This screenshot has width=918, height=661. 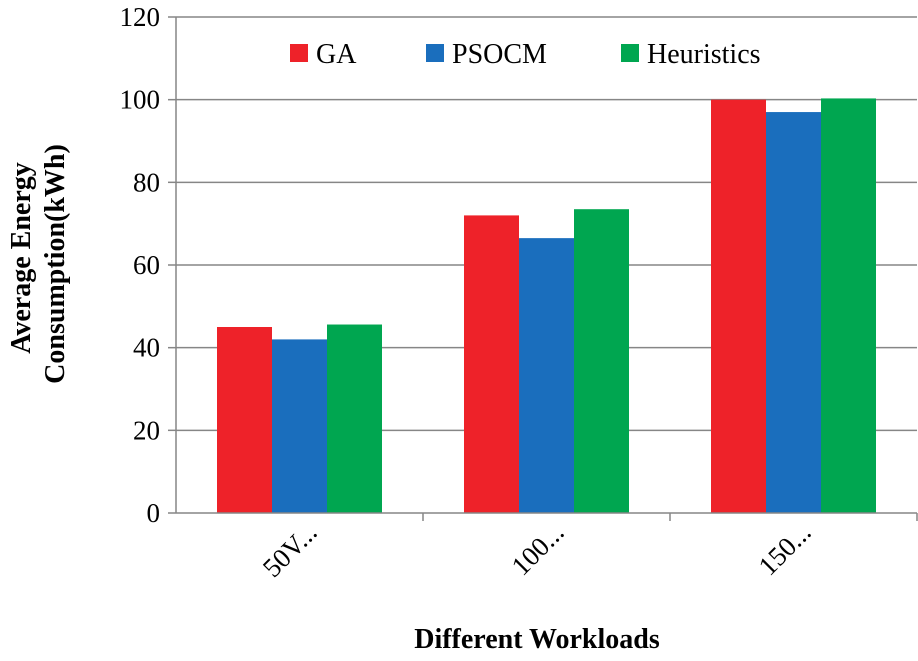 I want to click on y-tick-label: 40, so click(x=146, y=348).